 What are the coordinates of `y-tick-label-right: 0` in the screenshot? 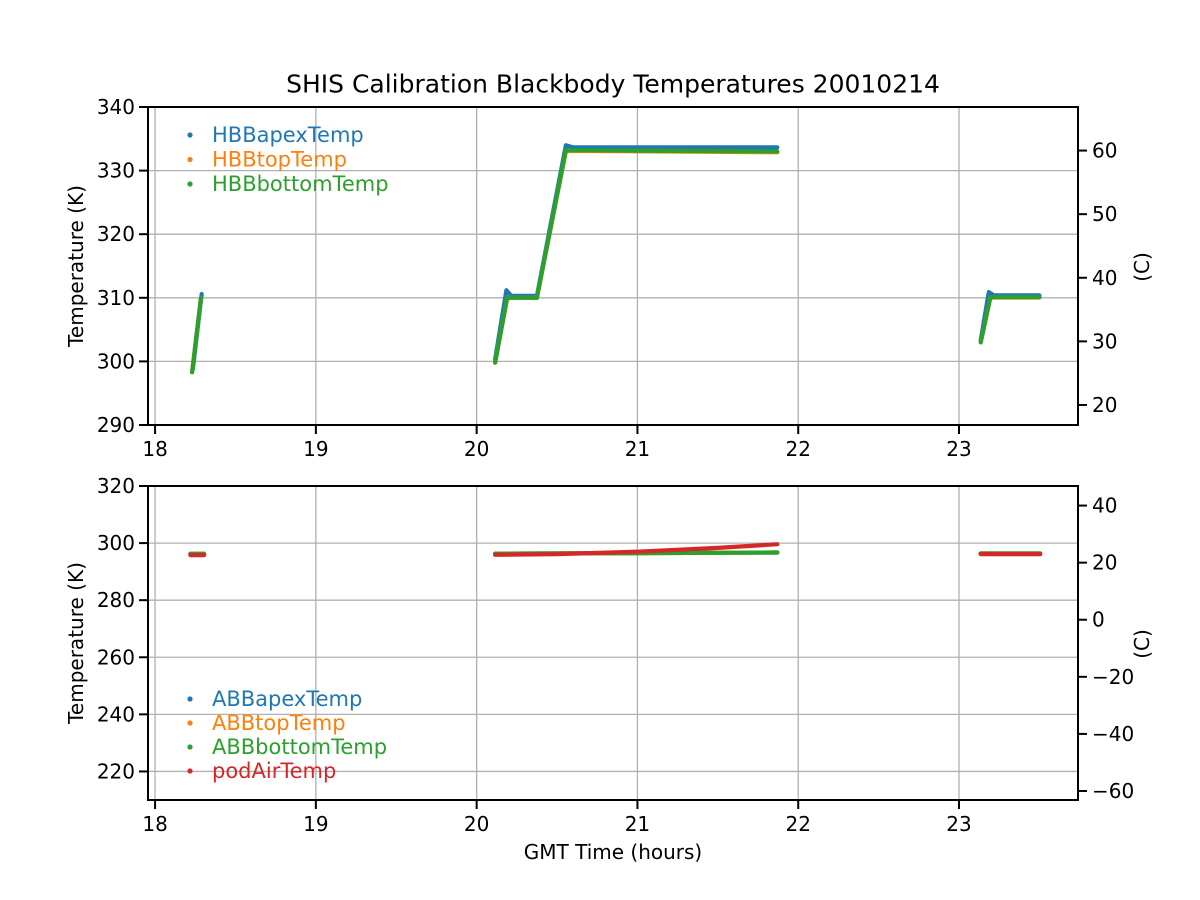 It's located at (1098, 620).